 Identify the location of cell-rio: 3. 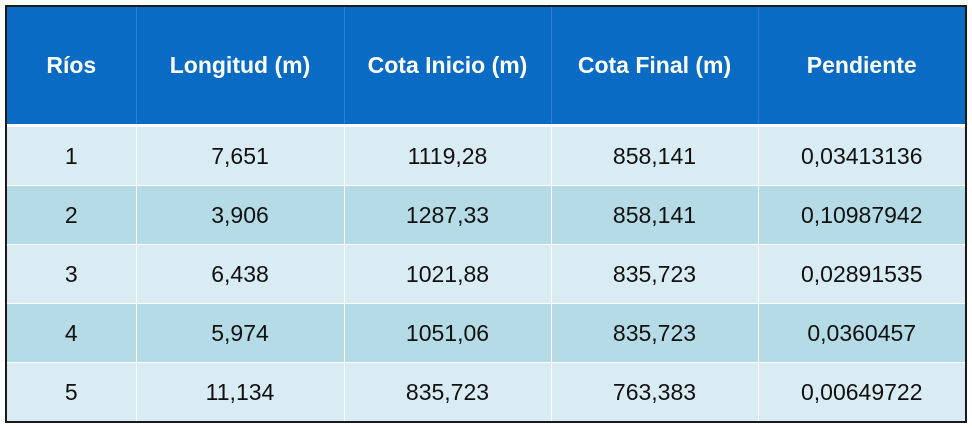
(71, 274).